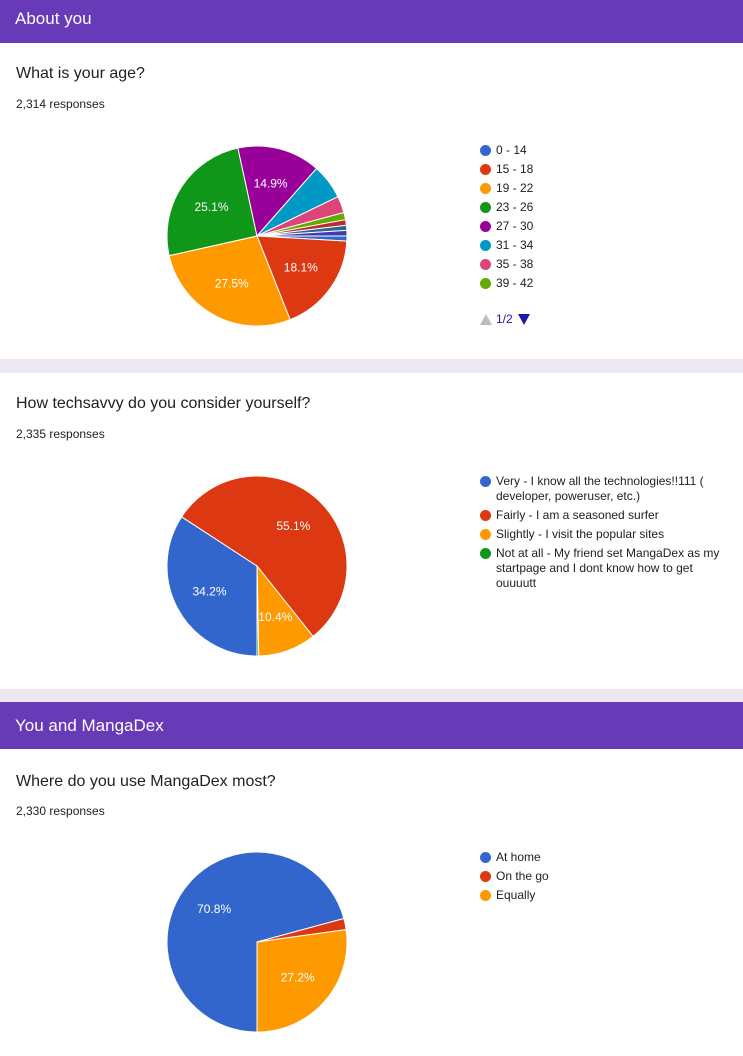  I want to click on legend-item: 23 - 26, so click(602, 207).